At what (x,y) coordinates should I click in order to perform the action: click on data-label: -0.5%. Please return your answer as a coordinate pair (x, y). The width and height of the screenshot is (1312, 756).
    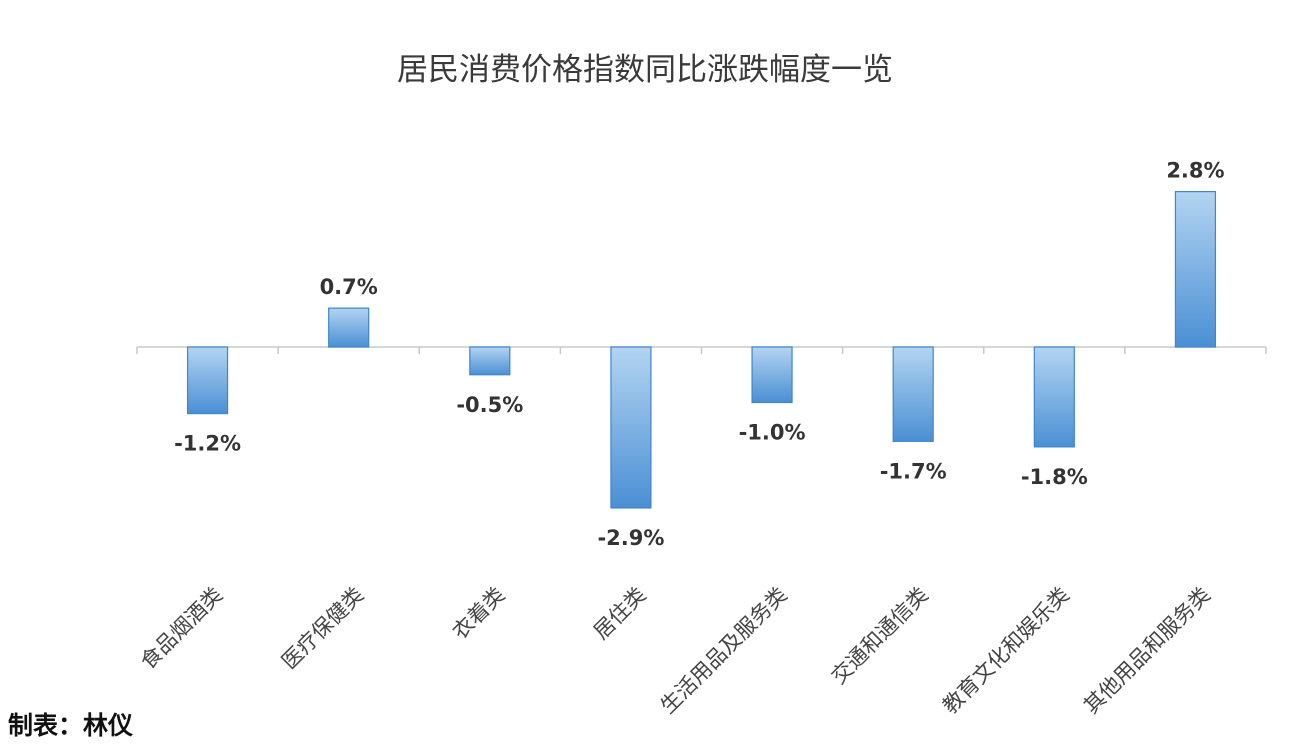
    Looking at the image, I should click on (489, 405).